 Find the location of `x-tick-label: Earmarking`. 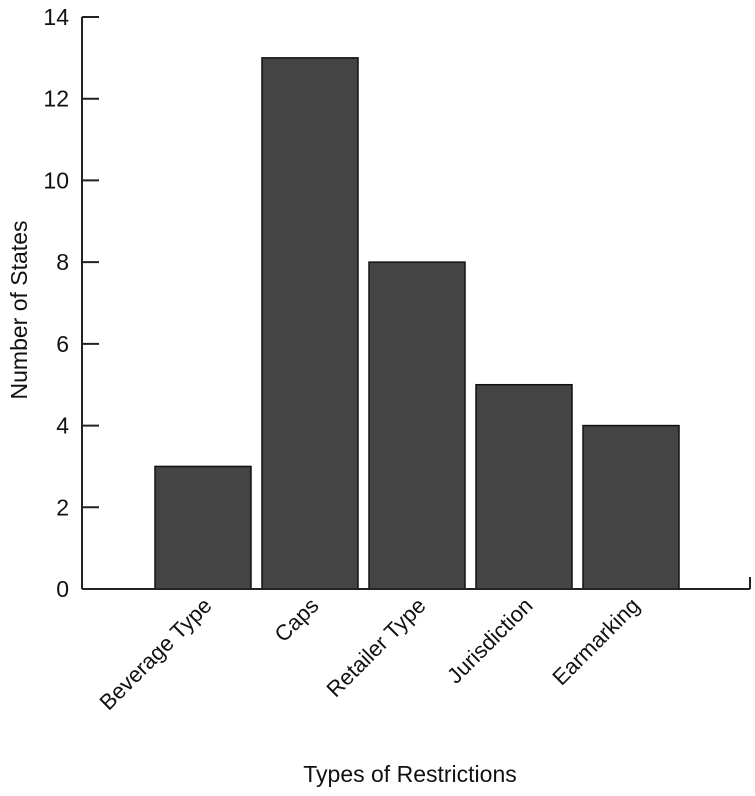

x-tick-label: Earmarking is located at coordinates (595, 641).